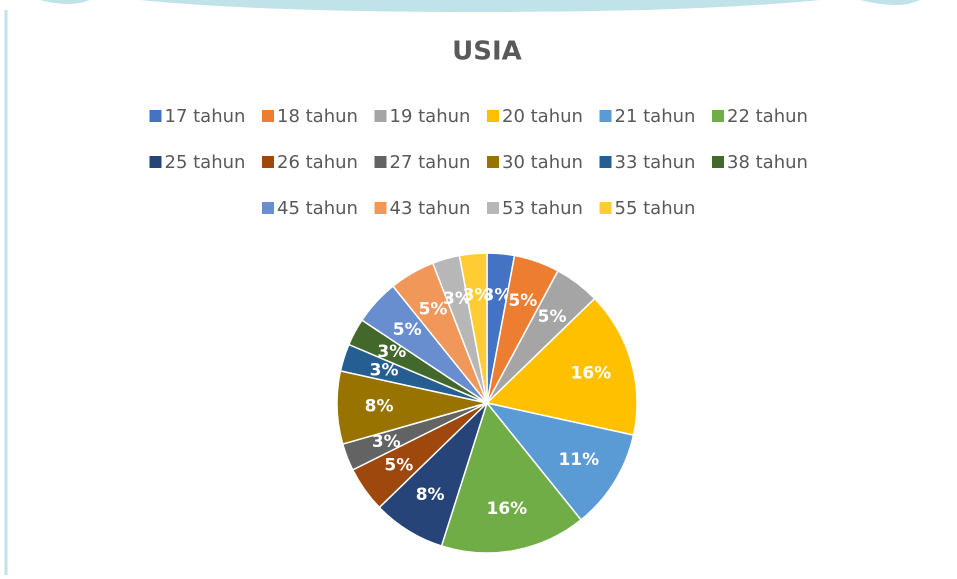 This screenshot has width=957, height=579. I want to click on legend-label: 17 tahun, so click(205, 116).